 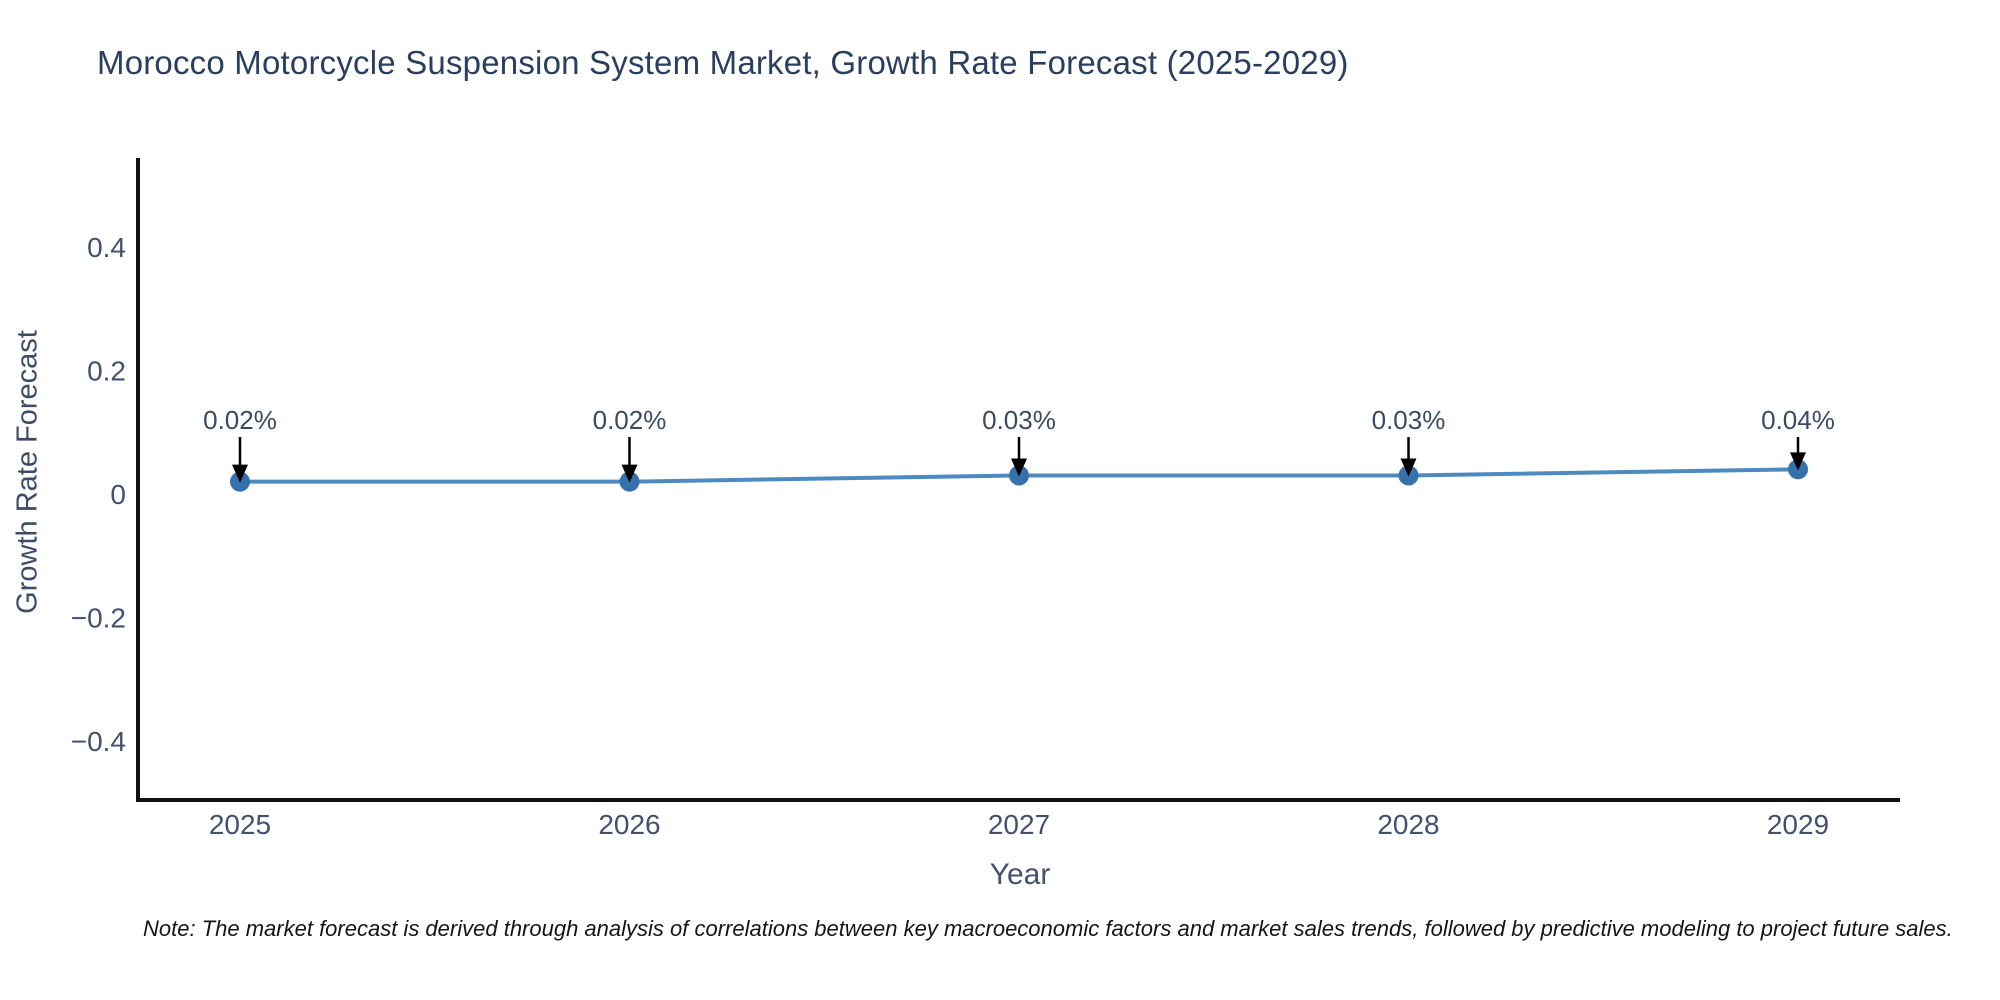 What do you see at coordinates (1020, 874) in the screenshot?
I see `x-axis-title: Year` at bounding box center [1020, 874].